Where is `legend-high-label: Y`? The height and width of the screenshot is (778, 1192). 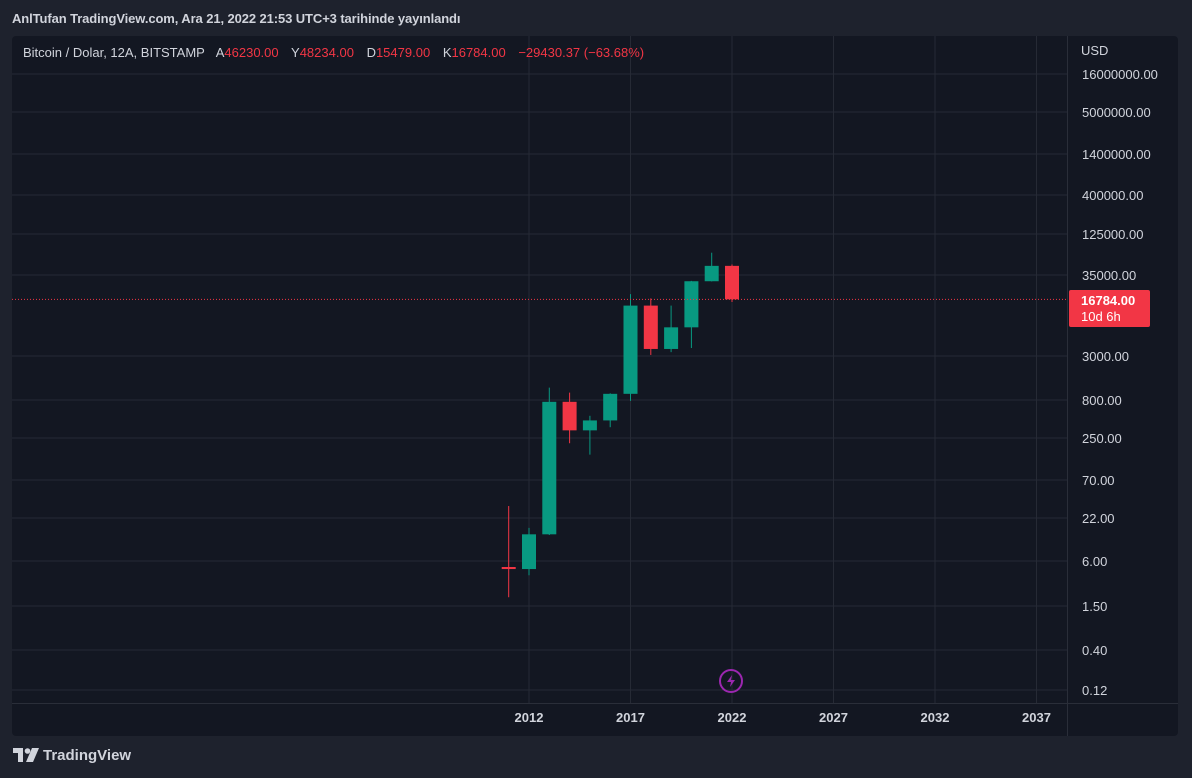 legend-high-label: Y is located at coordinates (295, 52).